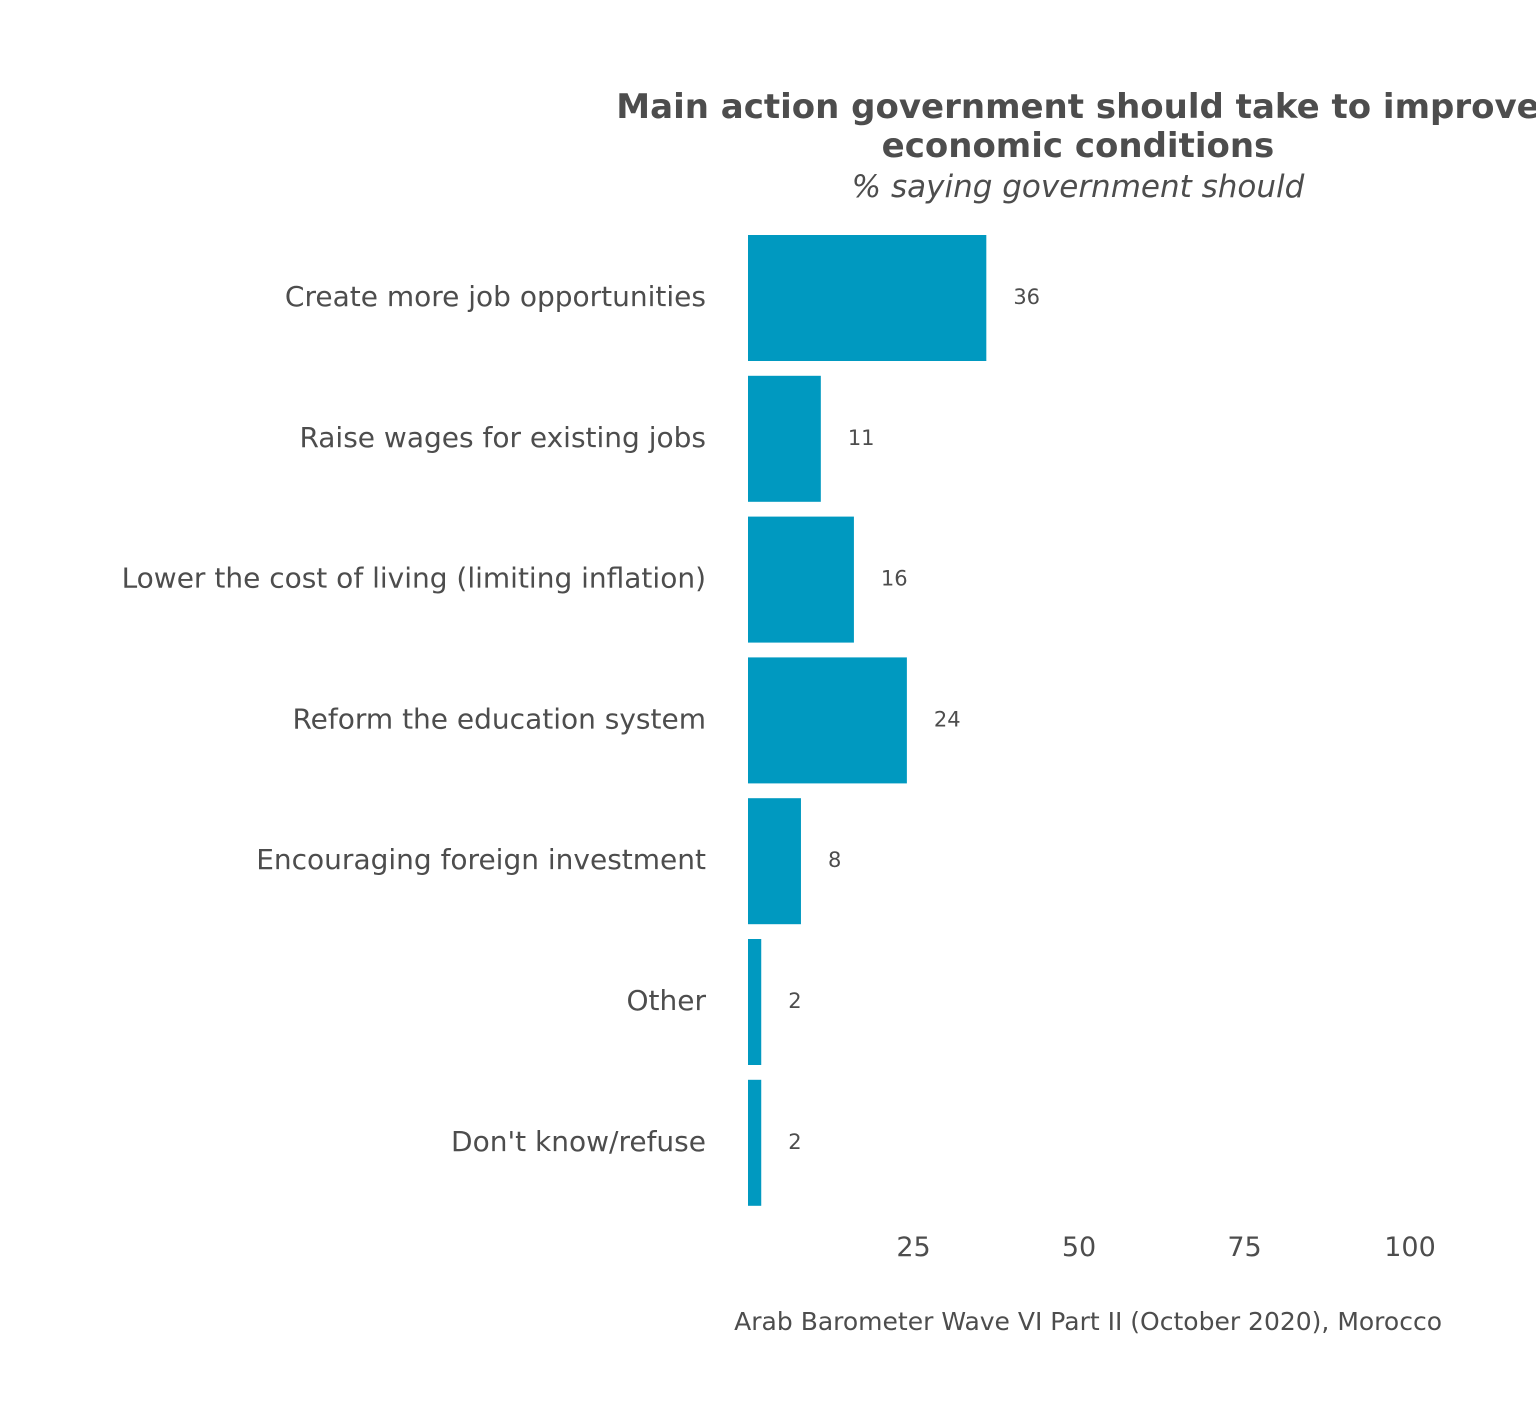  I want to click on value-label: 24, so click(947, 719).